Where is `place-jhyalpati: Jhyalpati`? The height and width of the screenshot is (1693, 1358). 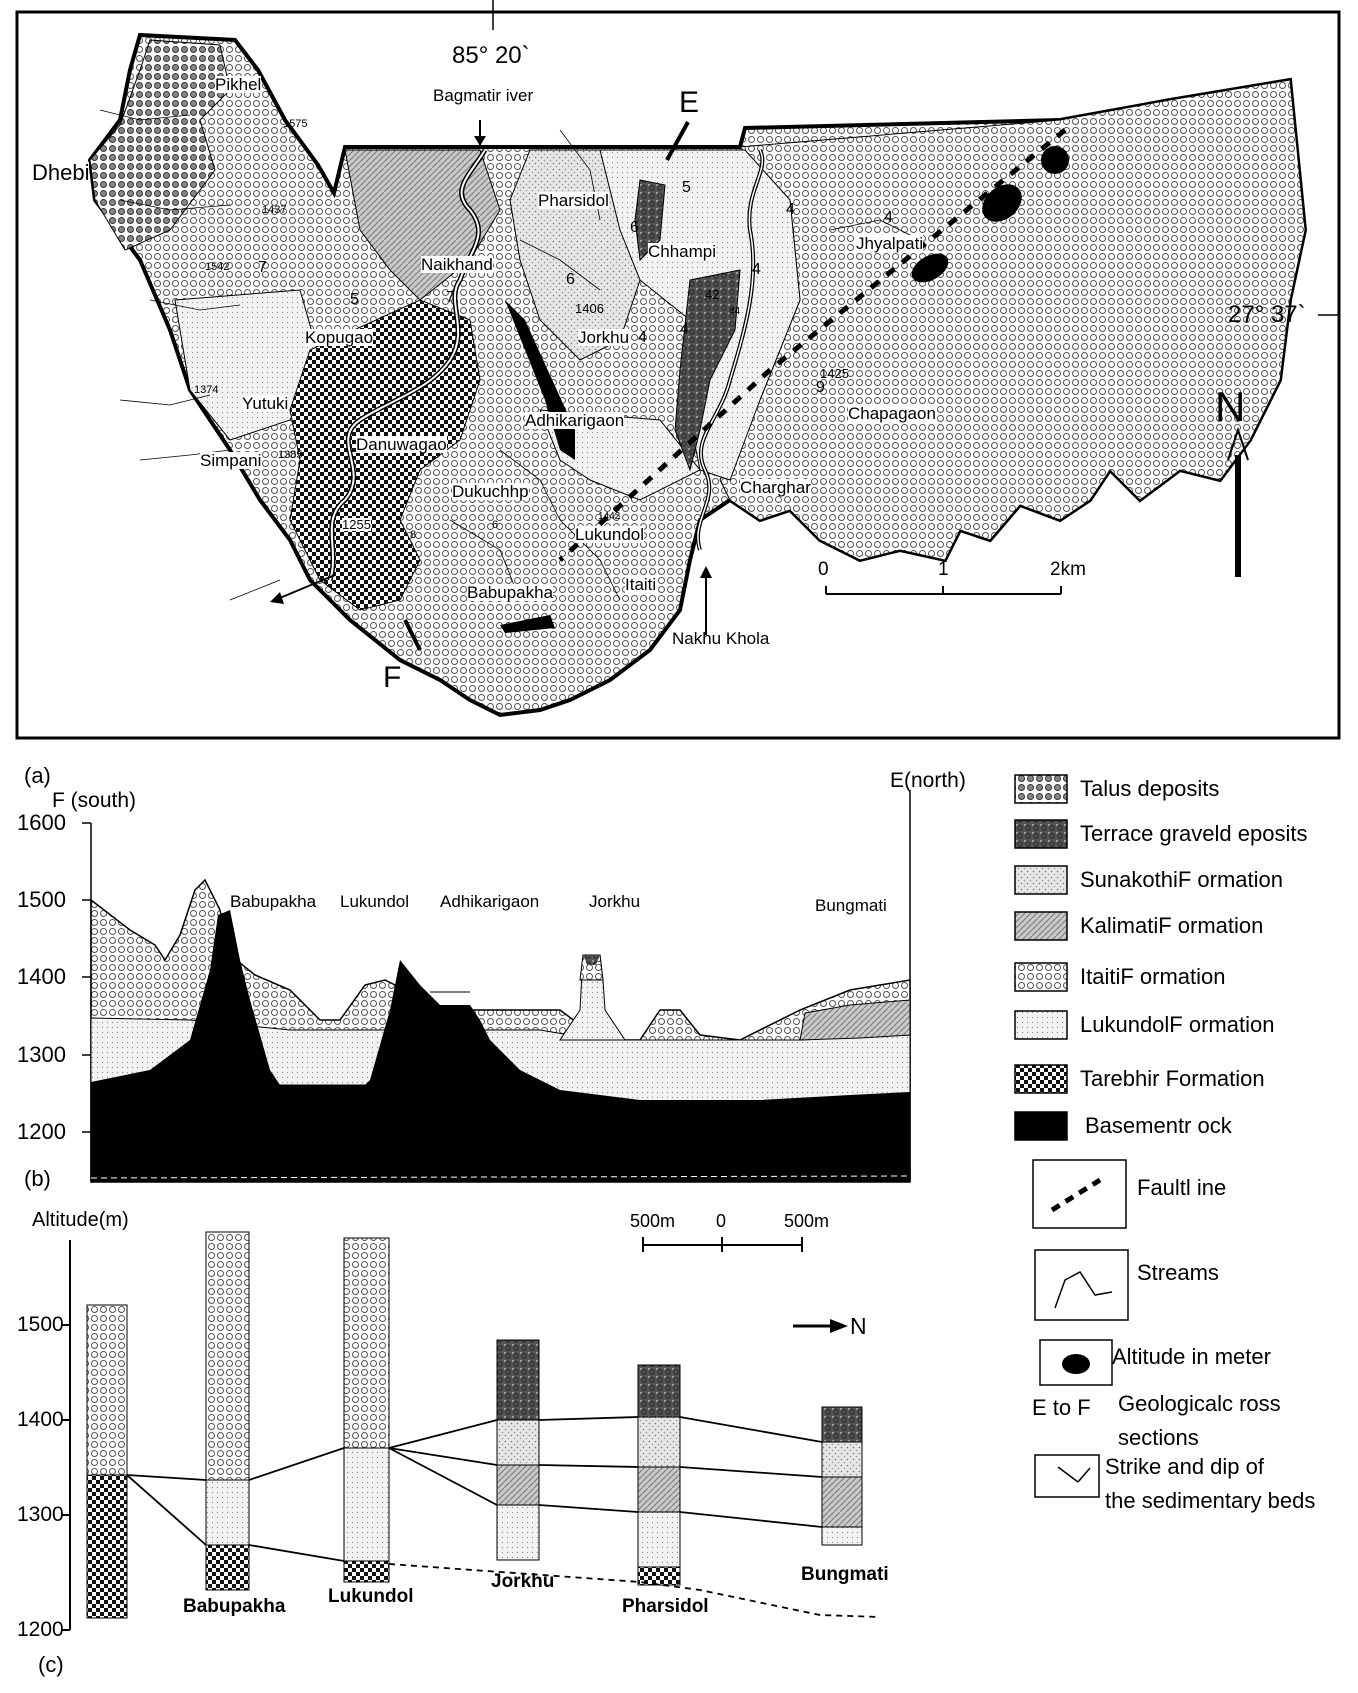
place-jhyalpati: Jhyalpati is located at coordinates (890, 243).